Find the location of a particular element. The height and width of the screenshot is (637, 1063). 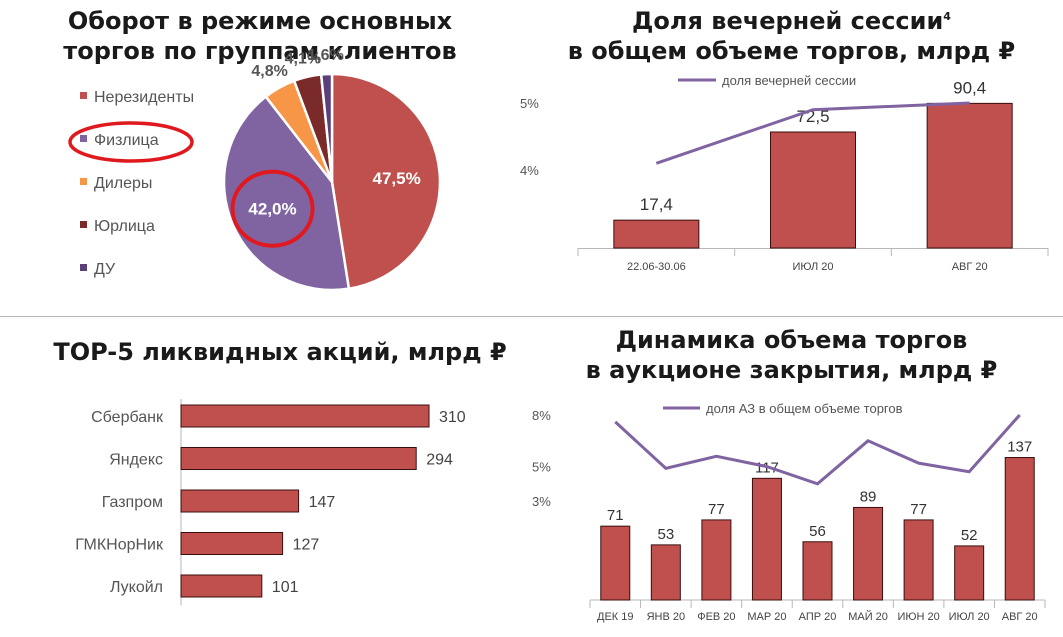

closing-title-line-1: Динамика объема торгов is located at coordinates (791, 340).